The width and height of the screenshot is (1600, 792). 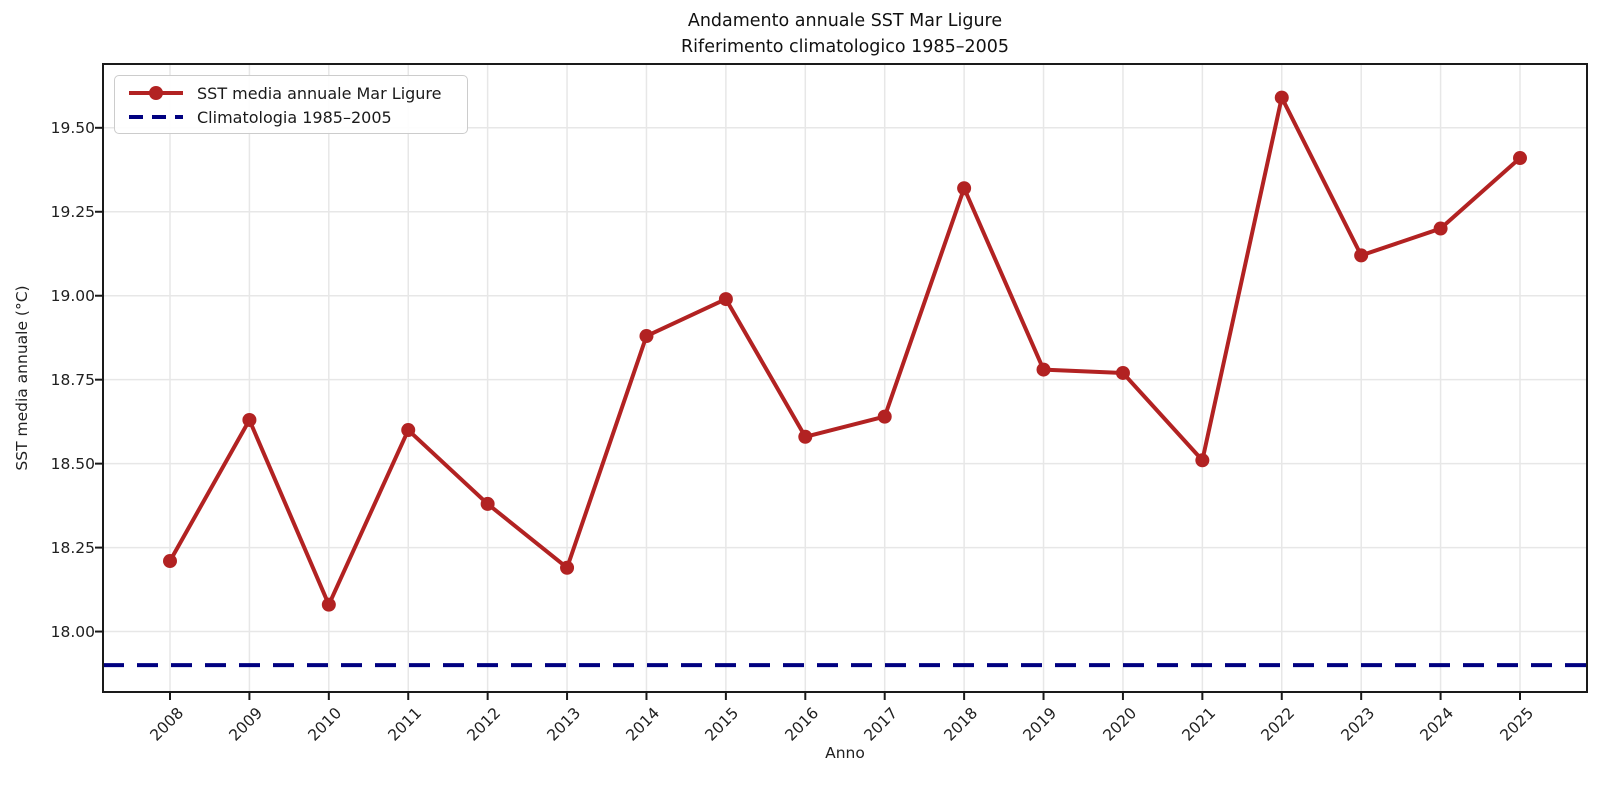 What do you see at coordinates (1122, 372) in the screenshot?
I see `data-point-2020` at bounding box center [1122, 372].